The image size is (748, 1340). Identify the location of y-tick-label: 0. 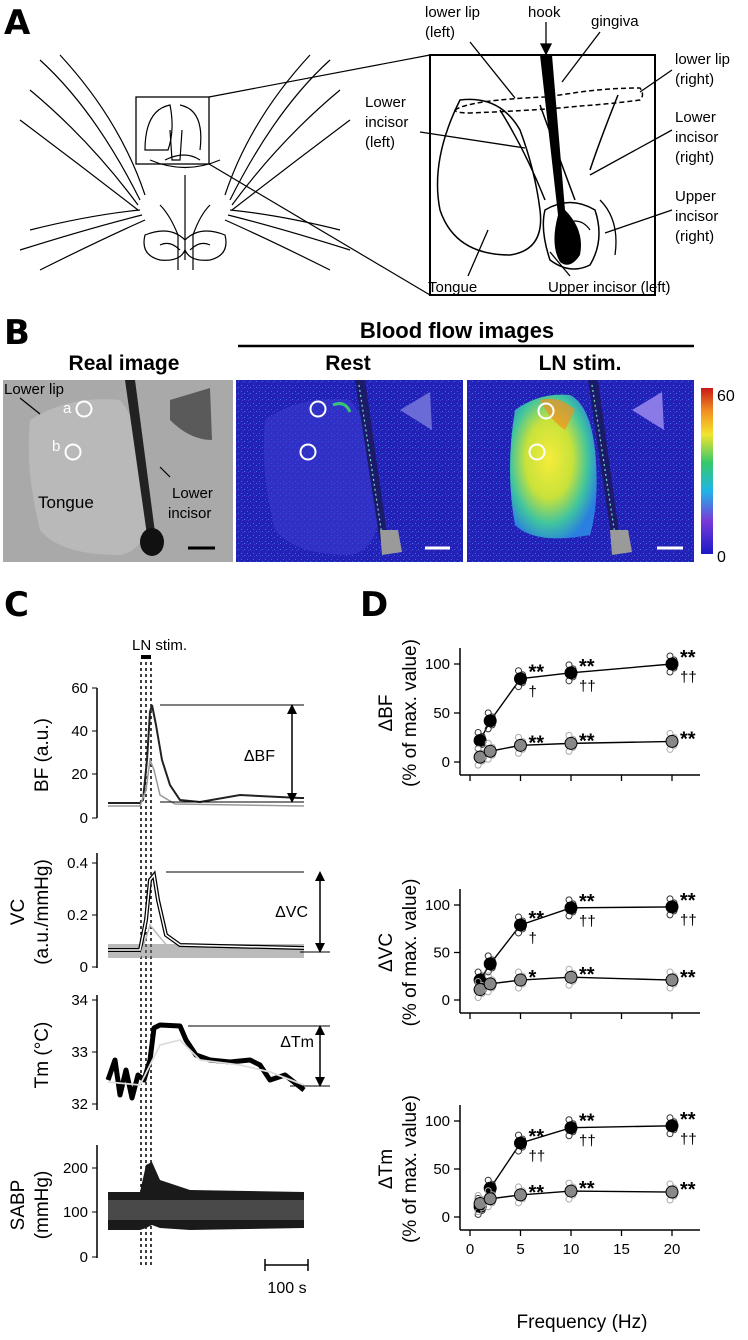
(446, 1000).